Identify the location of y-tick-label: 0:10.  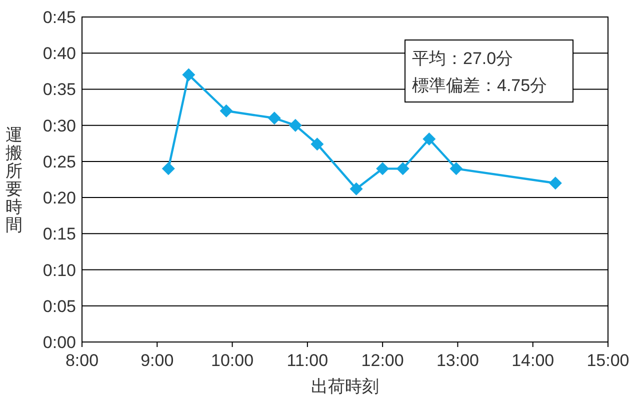
(59, 270).